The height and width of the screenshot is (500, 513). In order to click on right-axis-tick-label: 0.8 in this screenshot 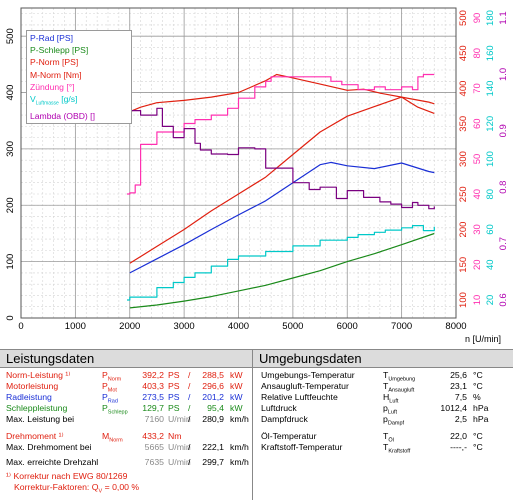, I will do `click(503, 187)`.